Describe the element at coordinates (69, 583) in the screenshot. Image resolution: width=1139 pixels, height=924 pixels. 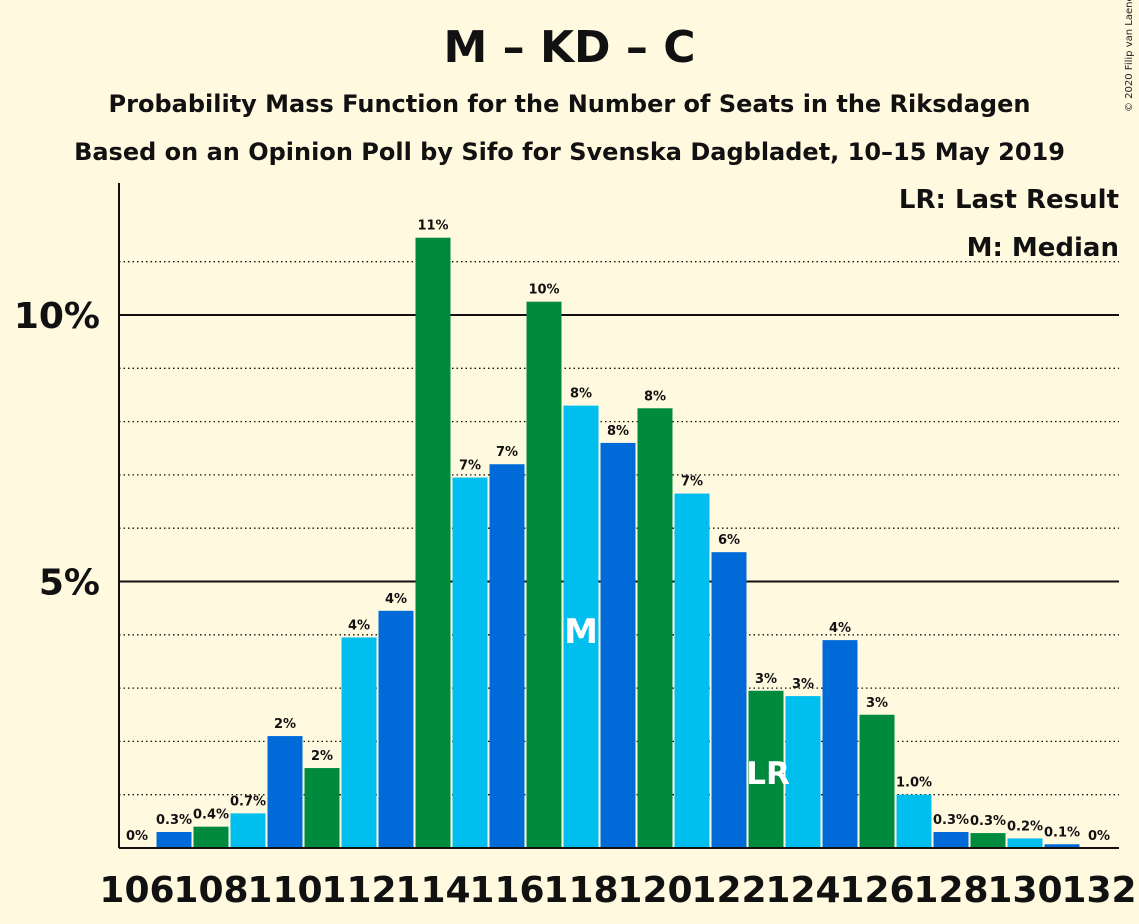
I see `y-tick-label: 5%` at that location.